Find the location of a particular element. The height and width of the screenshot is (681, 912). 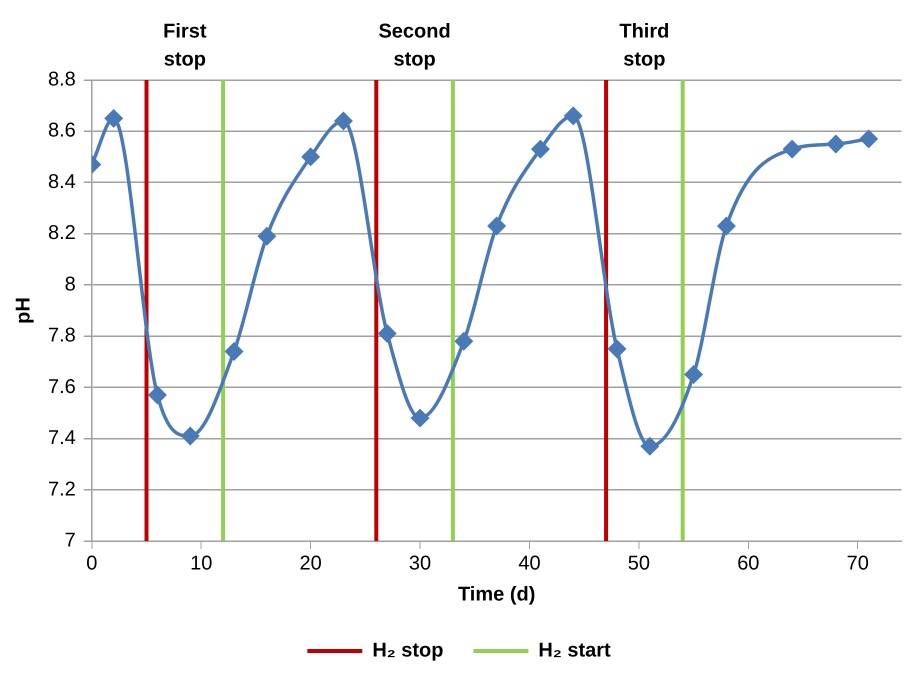

y-tick-label: 7.2 is located at coordinates (62, 489).